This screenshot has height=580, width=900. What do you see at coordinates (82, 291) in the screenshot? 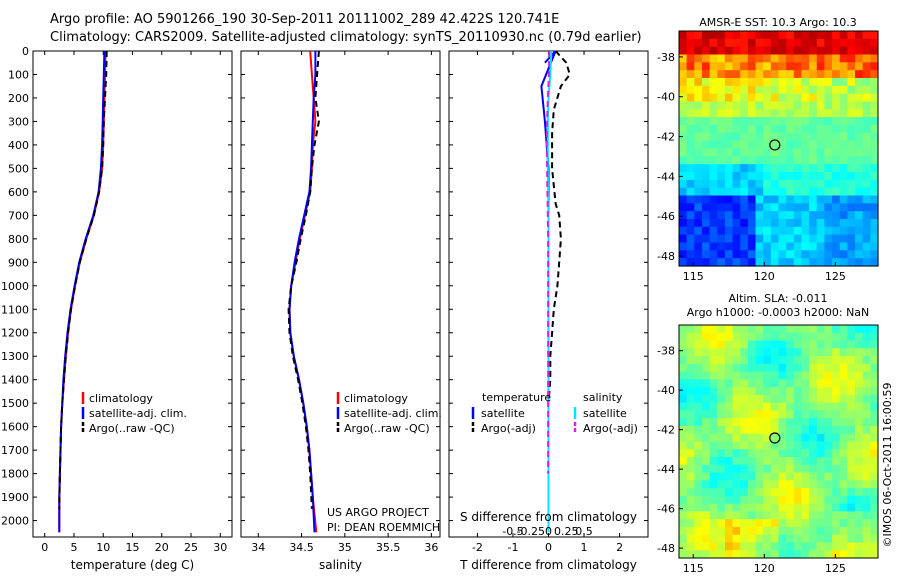
I see `series-line-climatology` at bounding box center [82, 291].